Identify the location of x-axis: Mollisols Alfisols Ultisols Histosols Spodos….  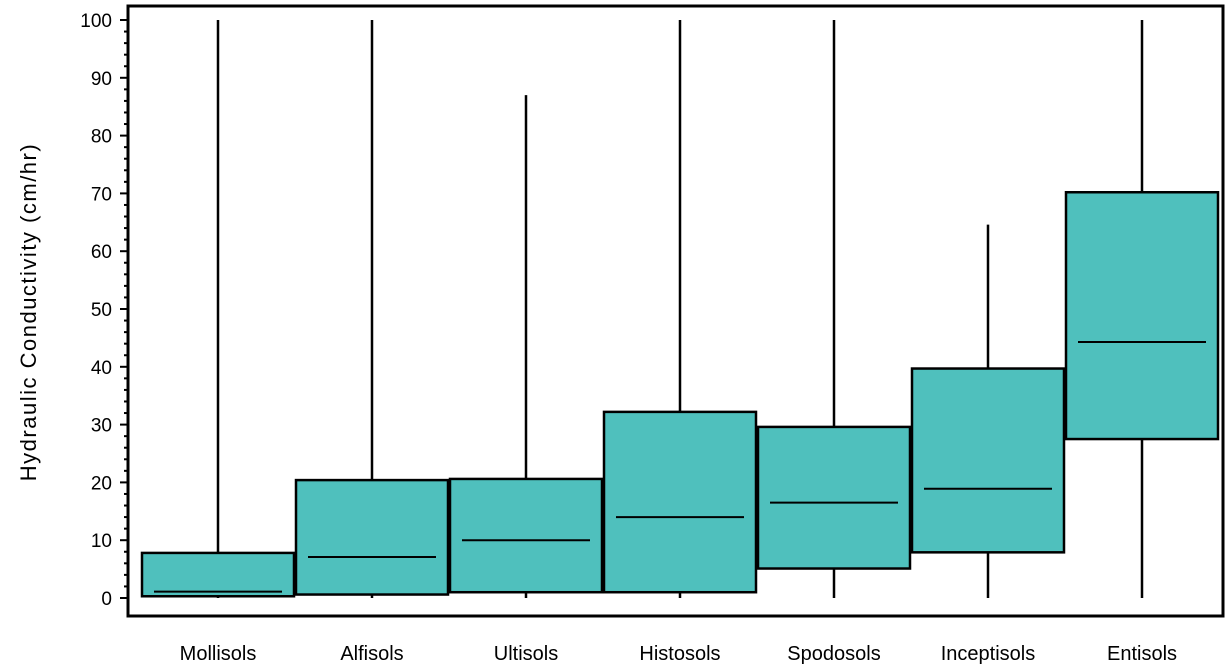
(678, 654).